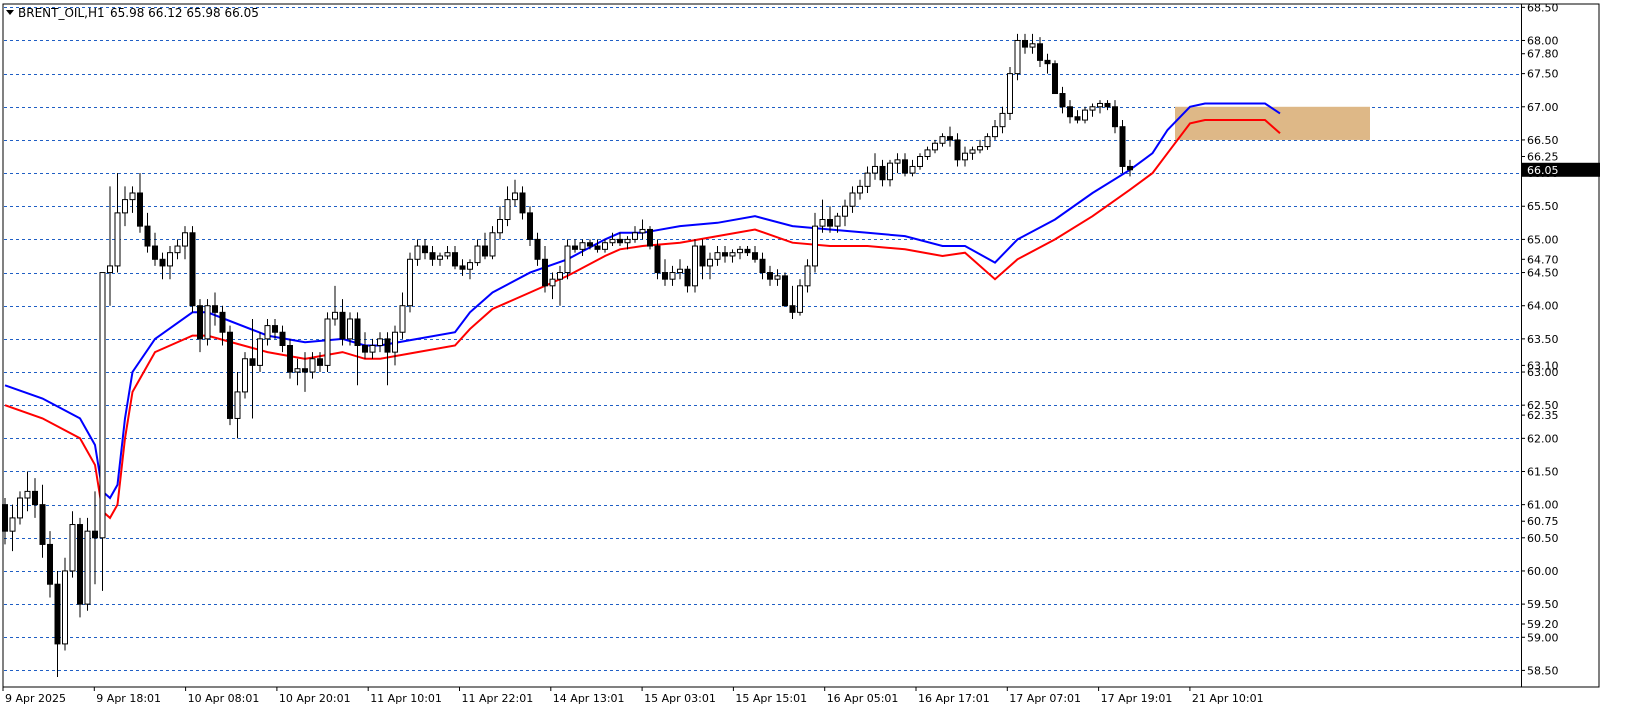 The height and width of the screenshot is (711, 1651). What do you see at coordinates (680, 698) in the screenshot?
I see `time-tick-label: 15 Apr 03:01` at bounding box center [680, 698].